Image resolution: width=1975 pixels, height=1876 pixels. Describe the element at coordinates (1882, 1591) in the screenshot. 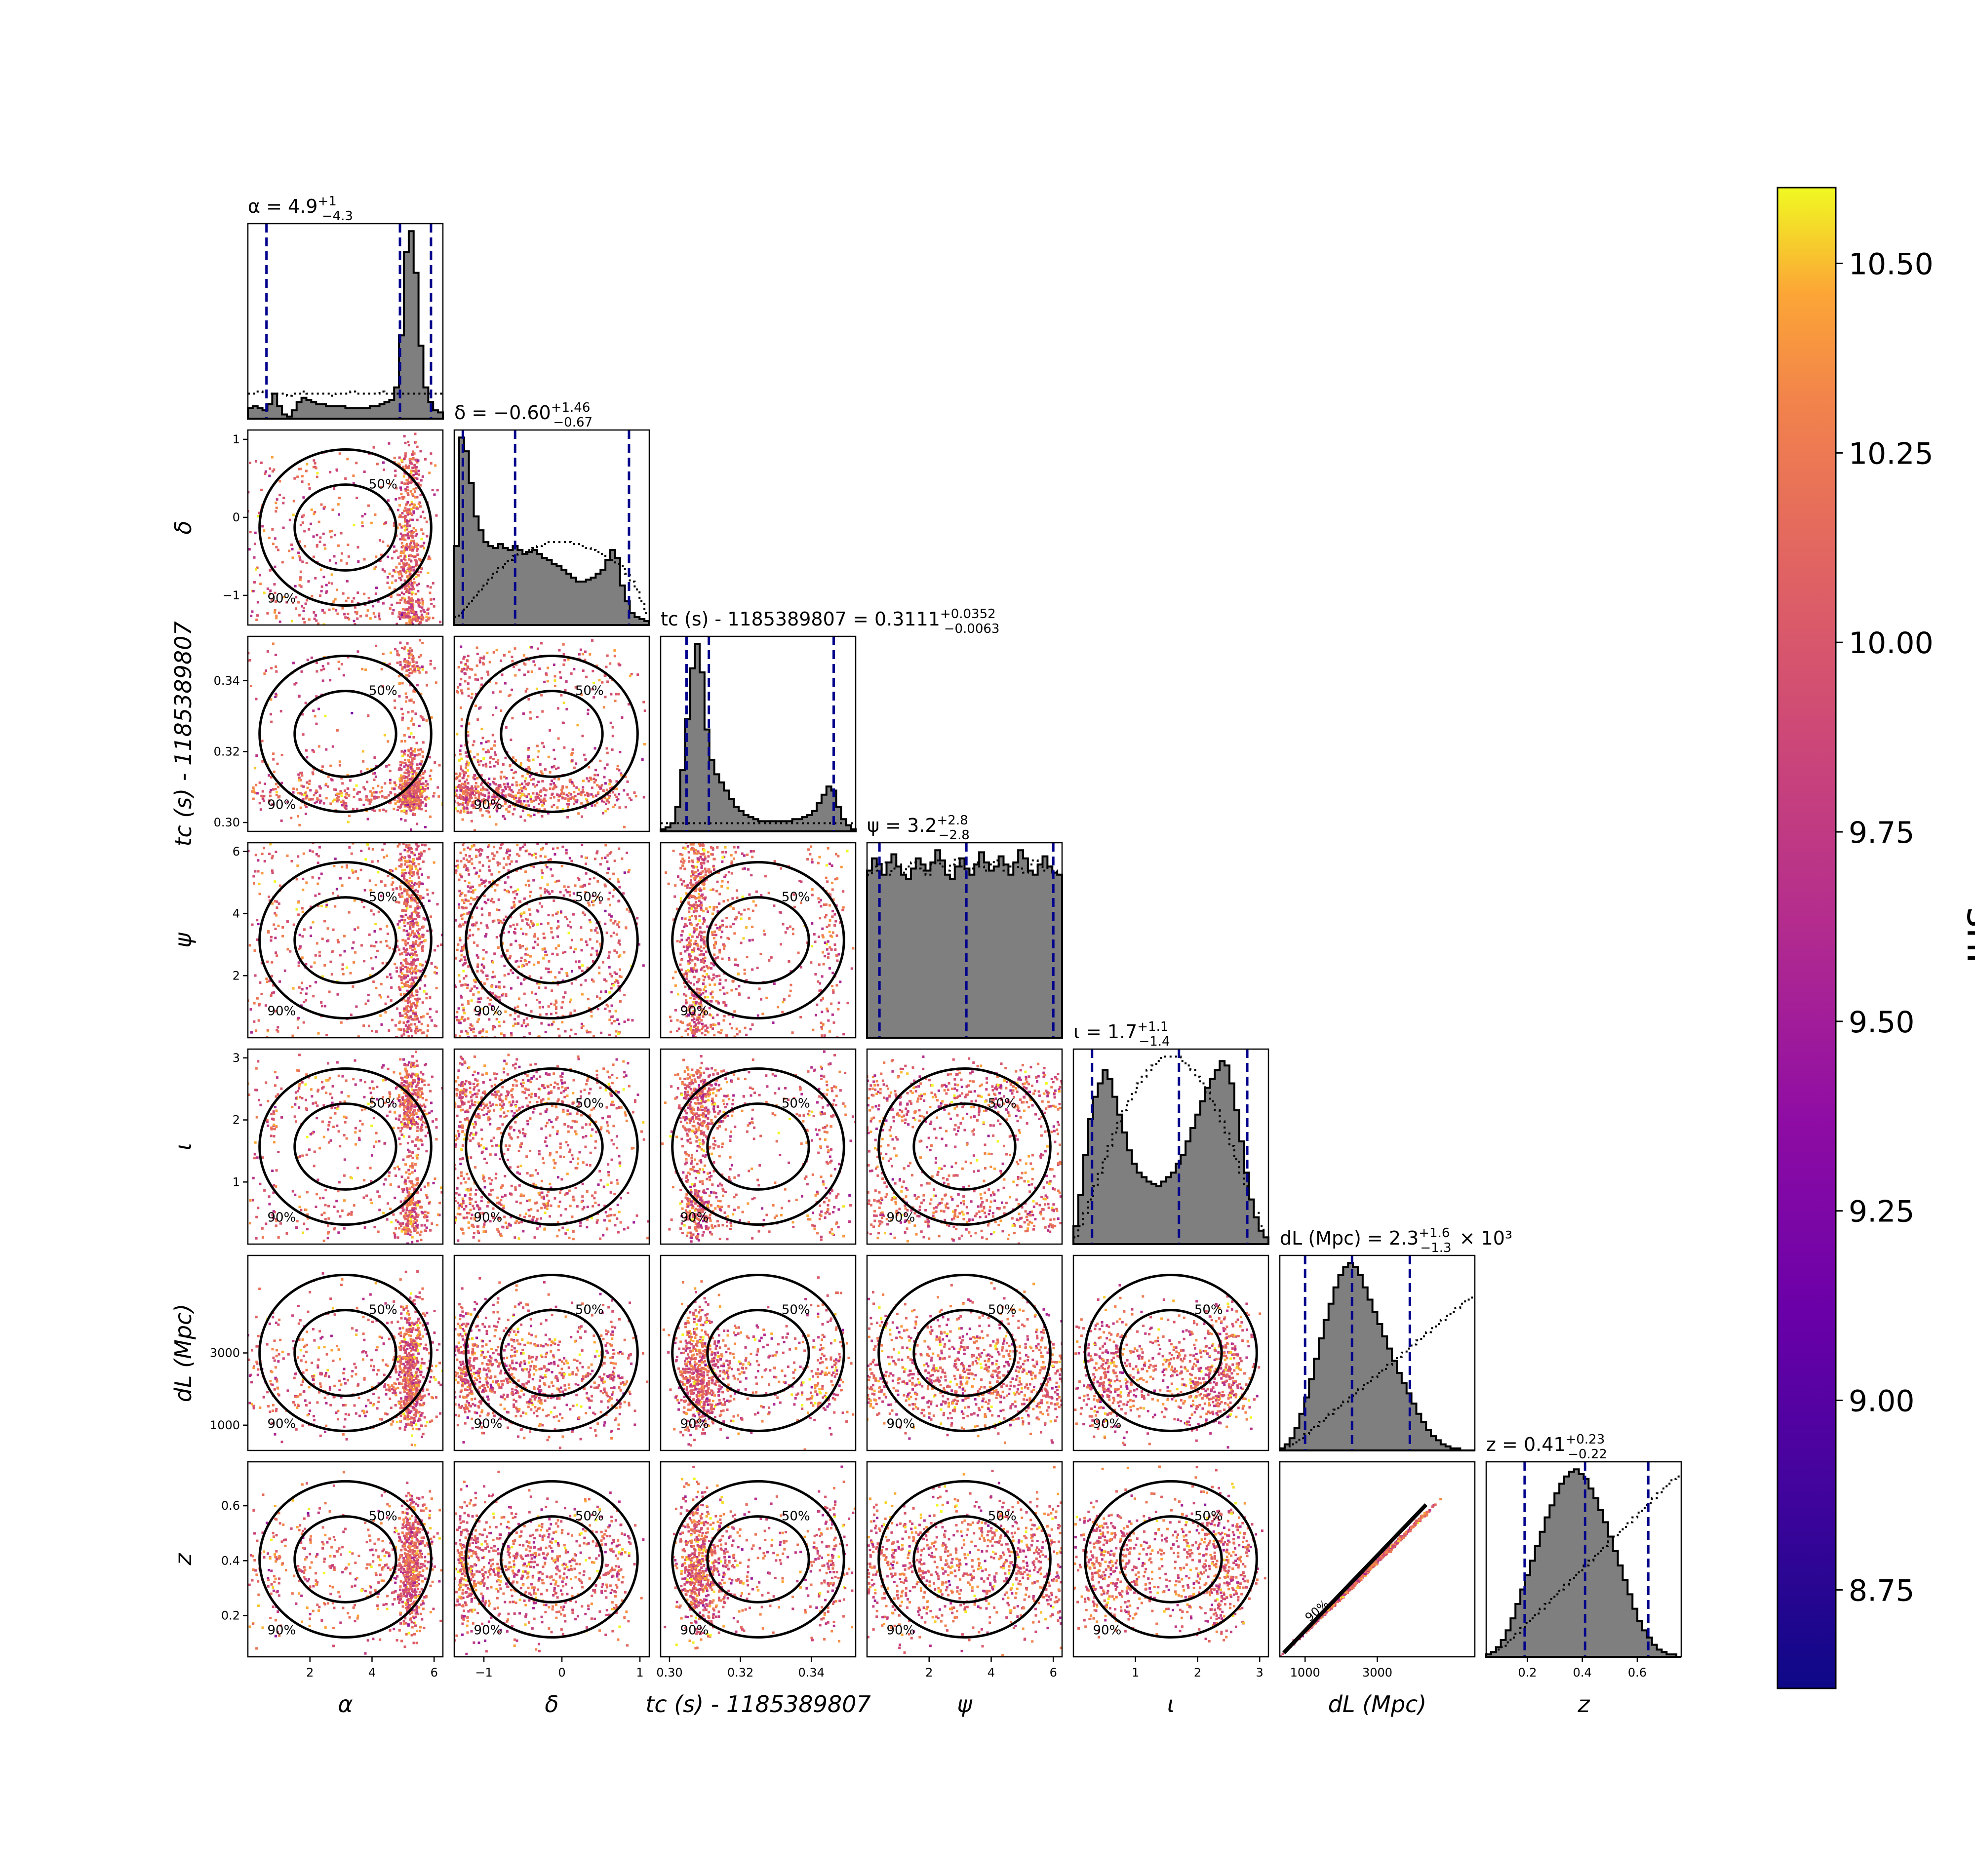

I see `colorbar-tick-label-0: 8.75` at that location.